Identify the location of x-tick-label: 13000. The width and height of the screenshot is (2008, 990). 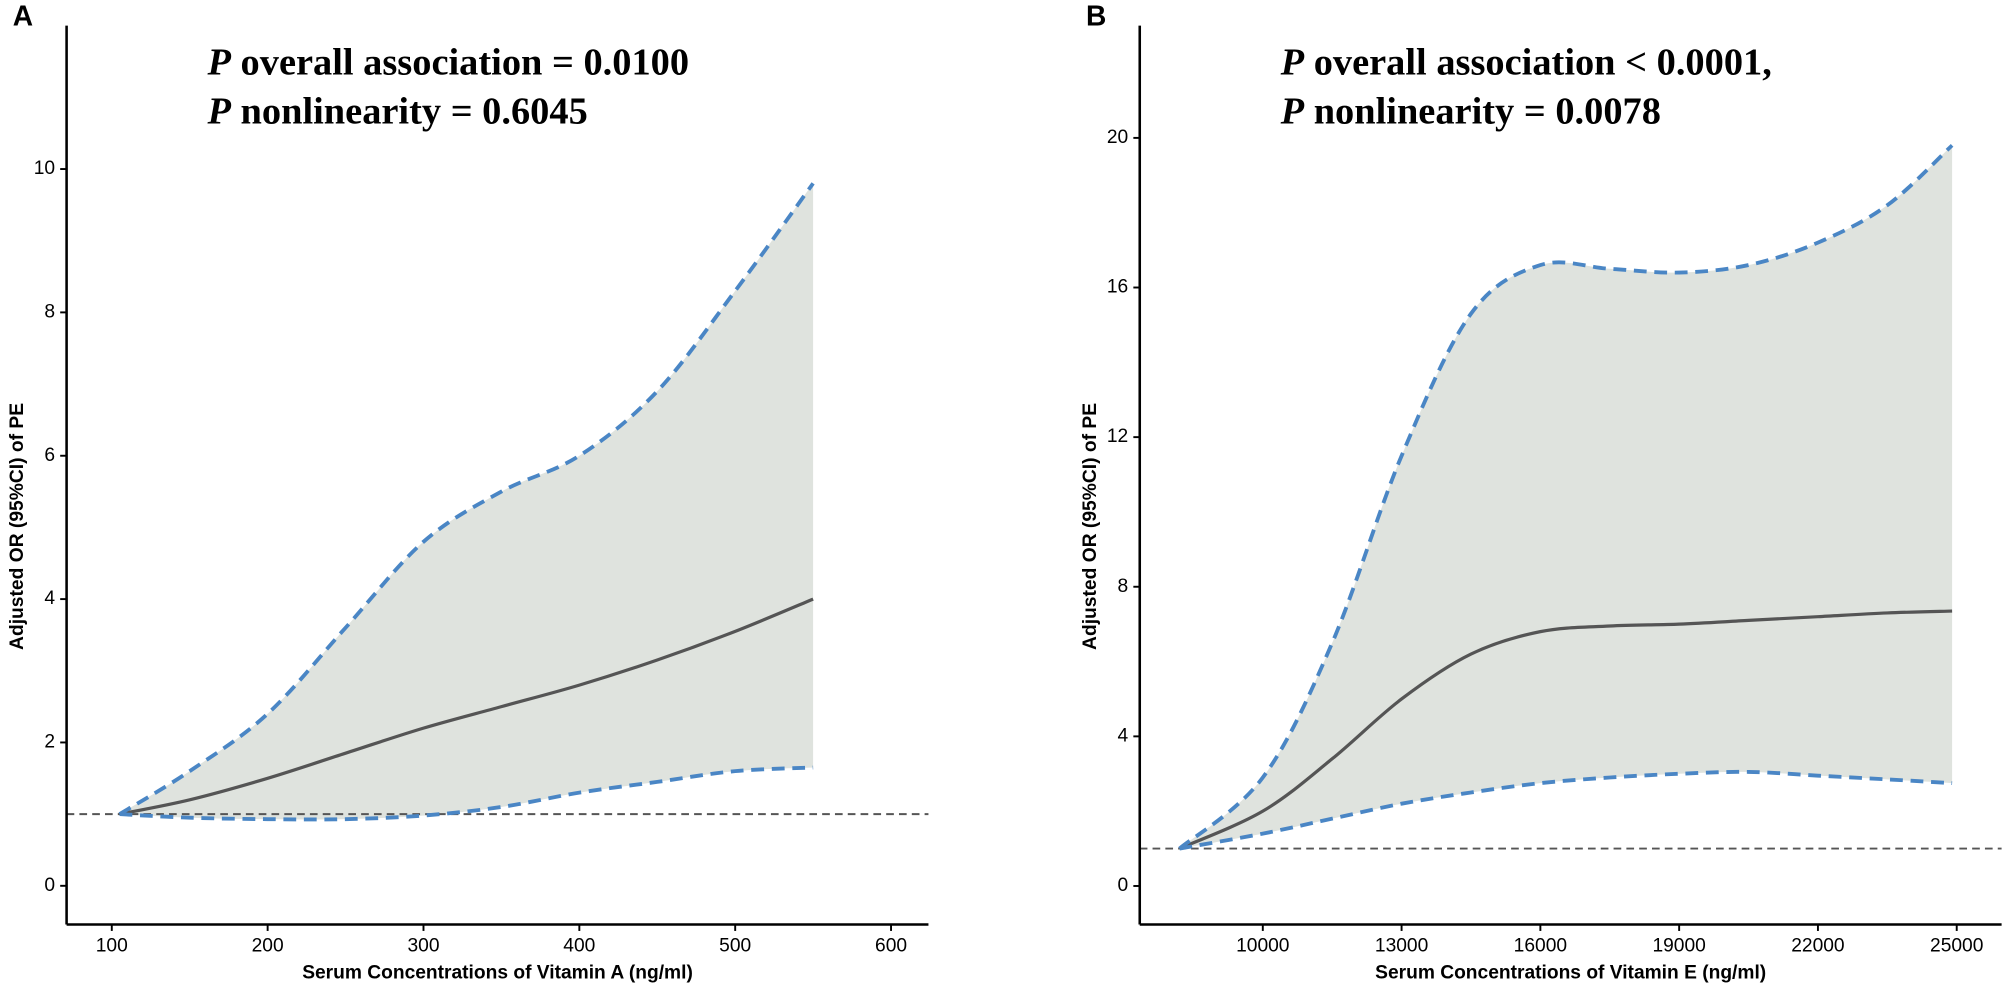
(1401, 945).